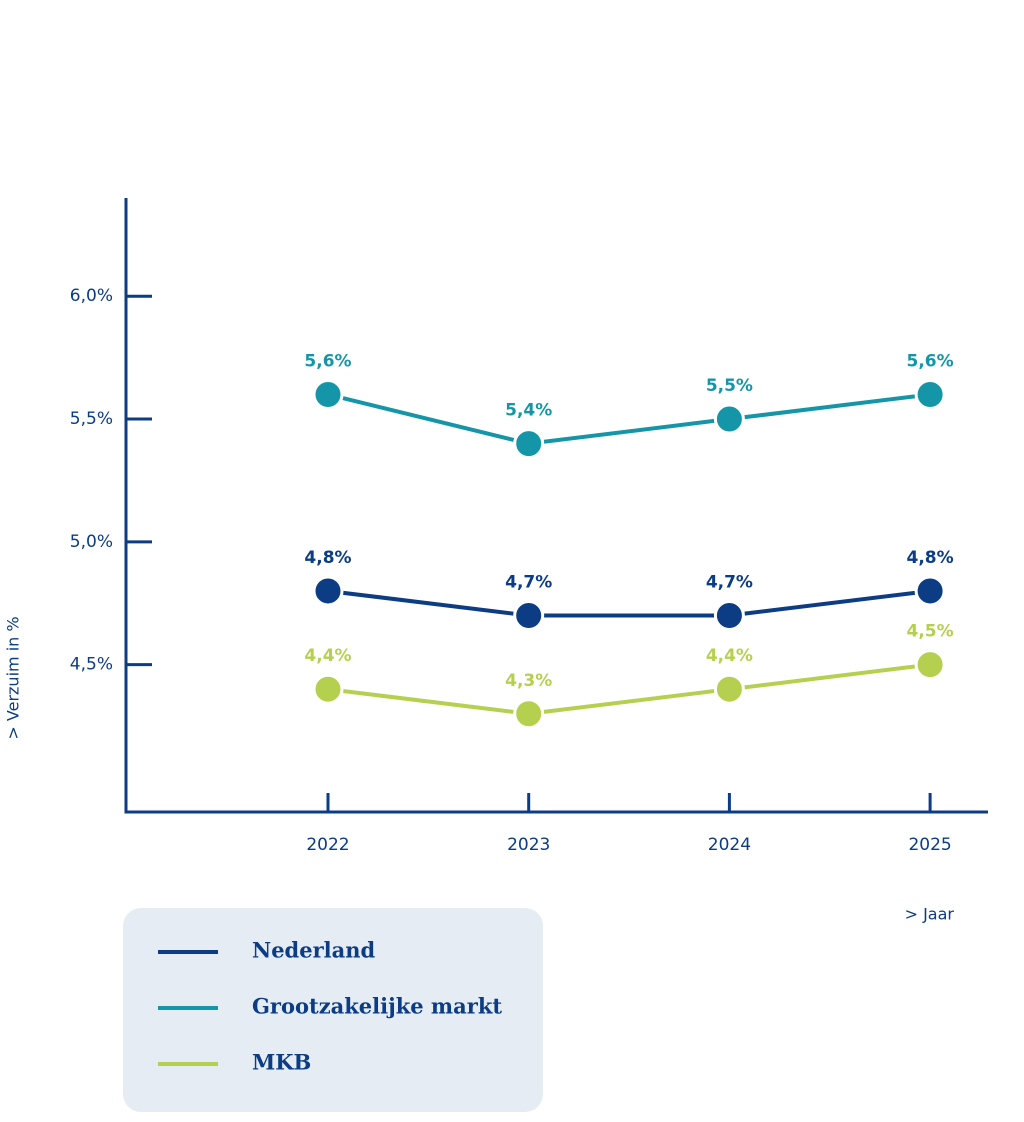 The height and width of the screenshot is (1122, 1024). What do you see at coordinates (528, 681) in the screenshot?
I see `data-label: 4,3%` at bounding box center [528, 681].